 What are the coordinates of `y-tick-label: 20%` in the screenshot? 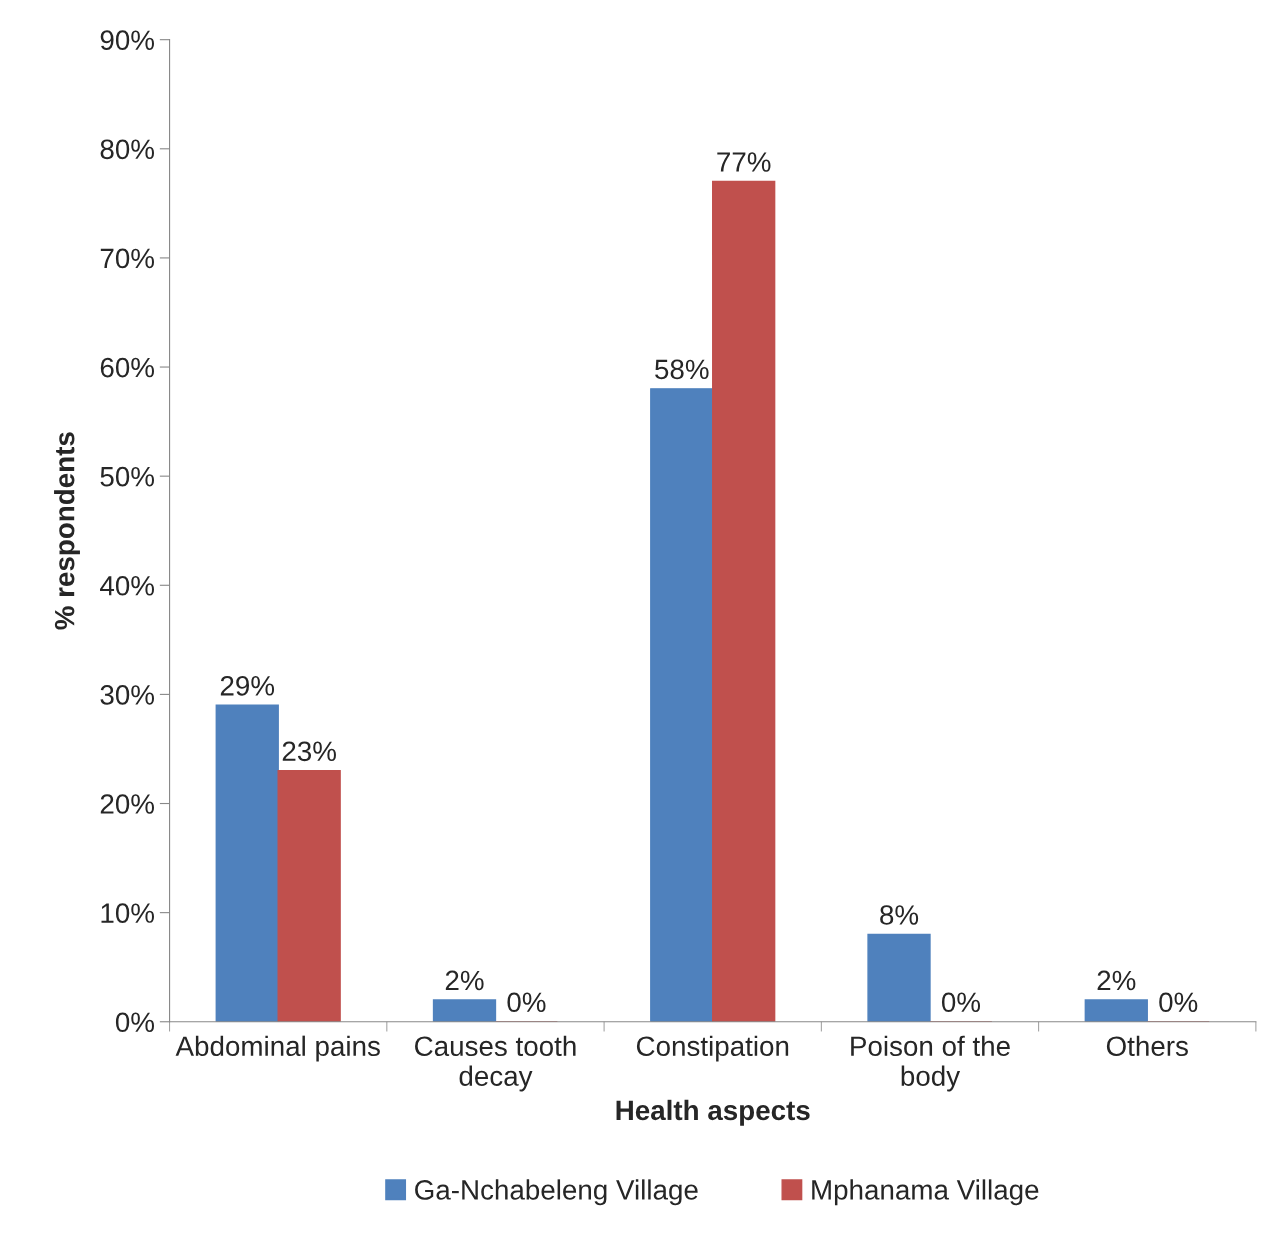 It's located at (127, 804).